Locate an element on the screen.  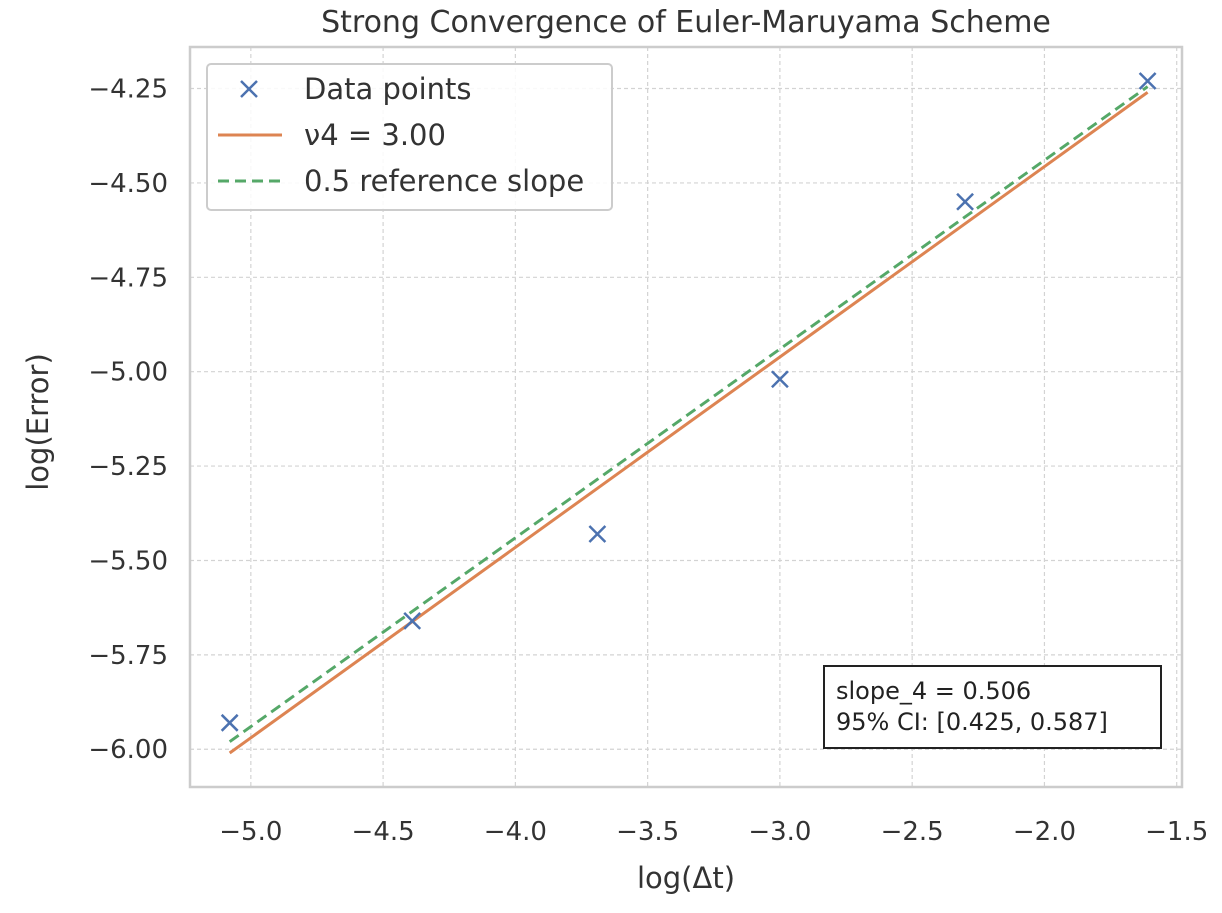
legend-frame is located at coordinates (409, 137).